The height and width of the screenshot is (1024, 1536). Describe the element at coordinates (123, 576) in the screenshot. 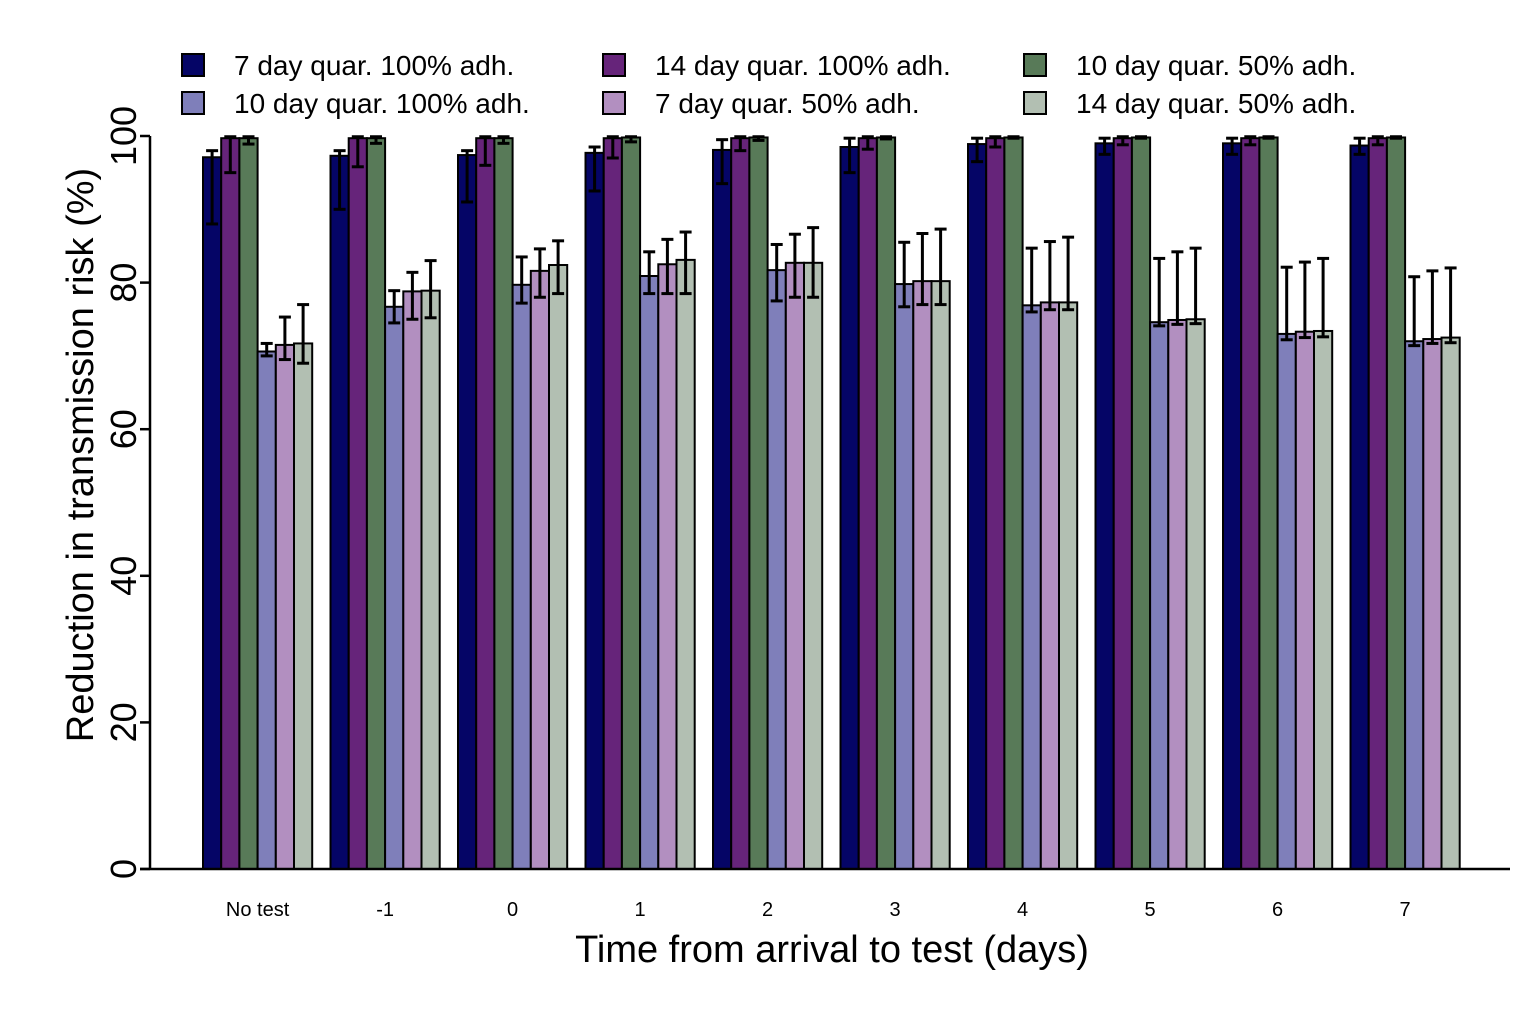

I see `y-tick-label: 40` at that location.